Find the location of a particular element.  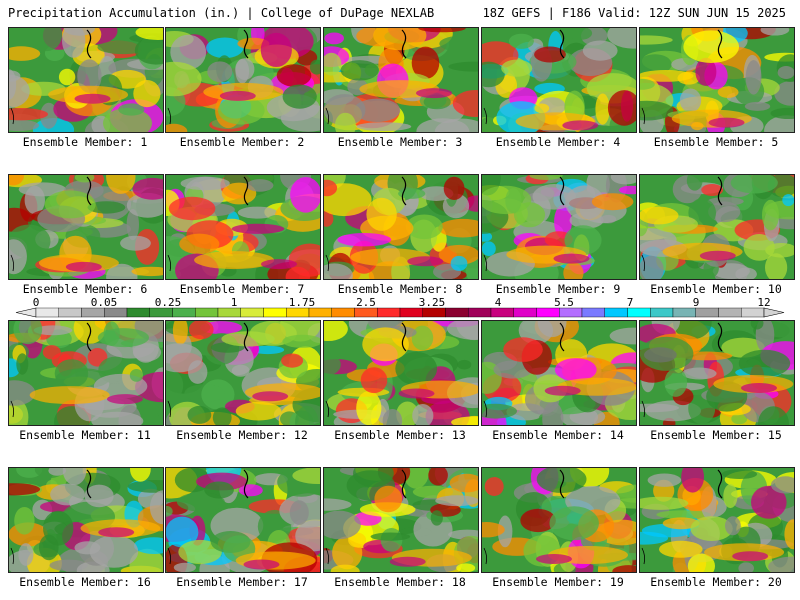

color-legend-tick-label: 0 is located at coordinates (36, 302).